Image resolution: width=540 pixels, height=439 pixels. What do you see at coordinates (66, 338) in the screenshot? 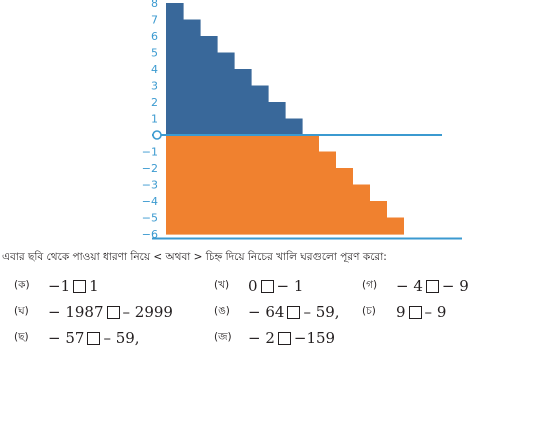
I see `left-term: − 57` at bounding box center [66, 338].